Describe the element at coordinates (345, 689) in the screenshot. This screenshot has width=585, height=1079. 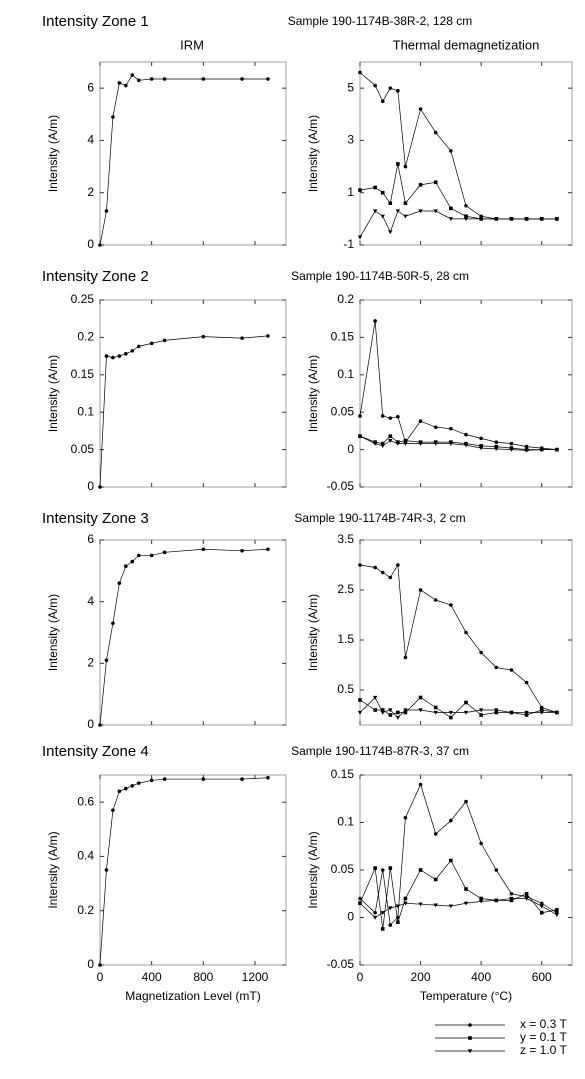
I see `y-tick-label: 0.5` at that location.